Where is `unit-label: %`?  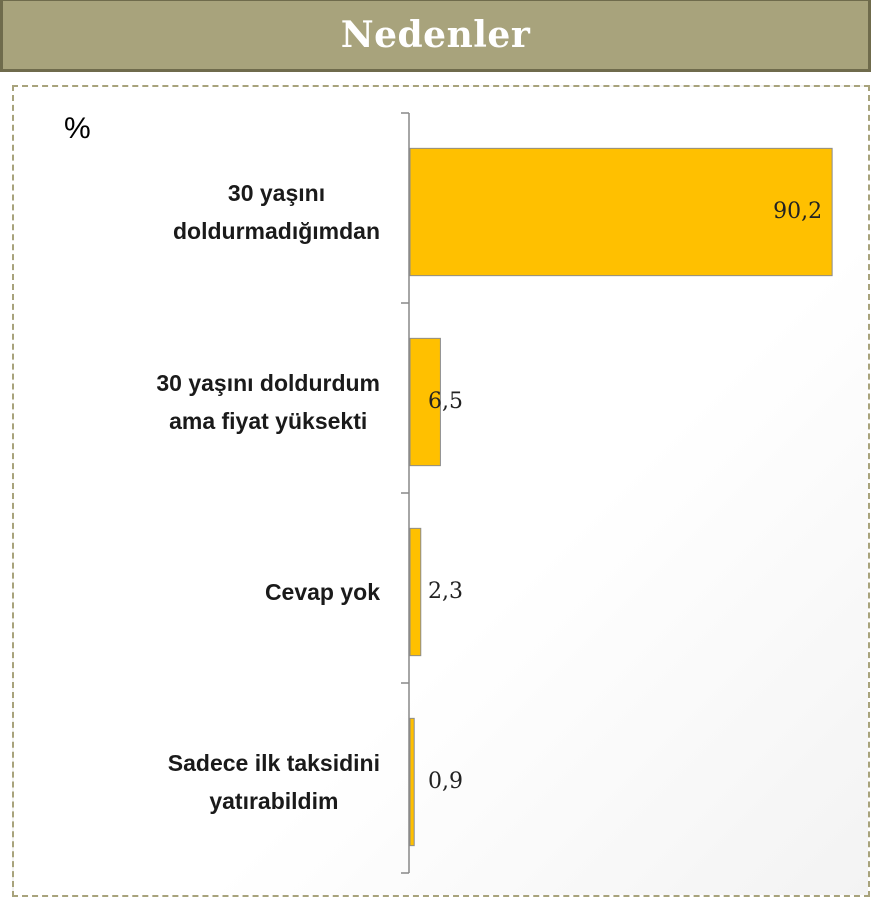 unit-label: % is located at coordinates (77, 128).